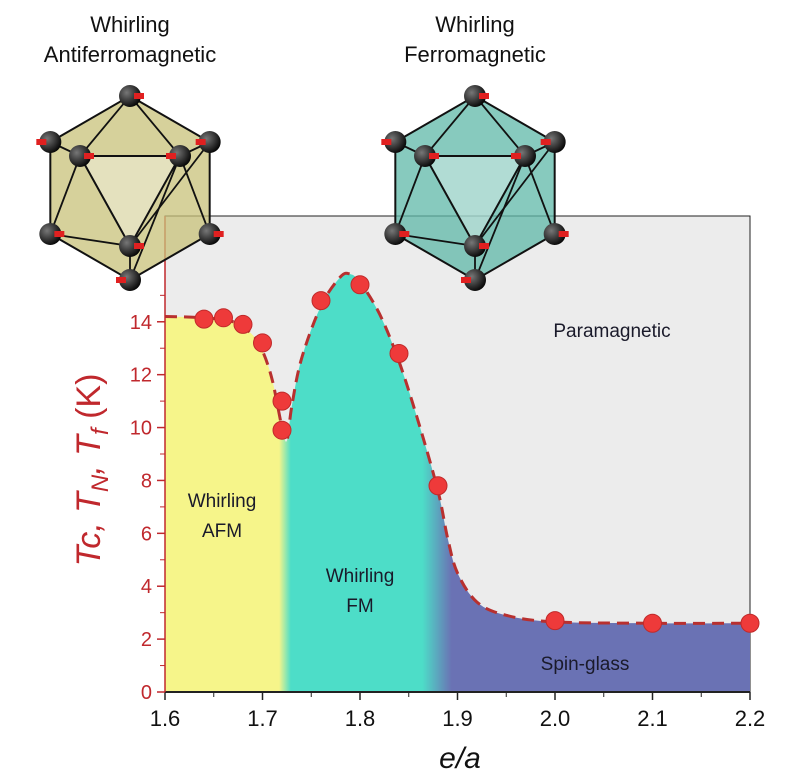 This screenshot has height=777, width=792. Describe the element at coordinates (359, 606) in the screenshot. I see `region-label-fm-line2: FM` at that location.